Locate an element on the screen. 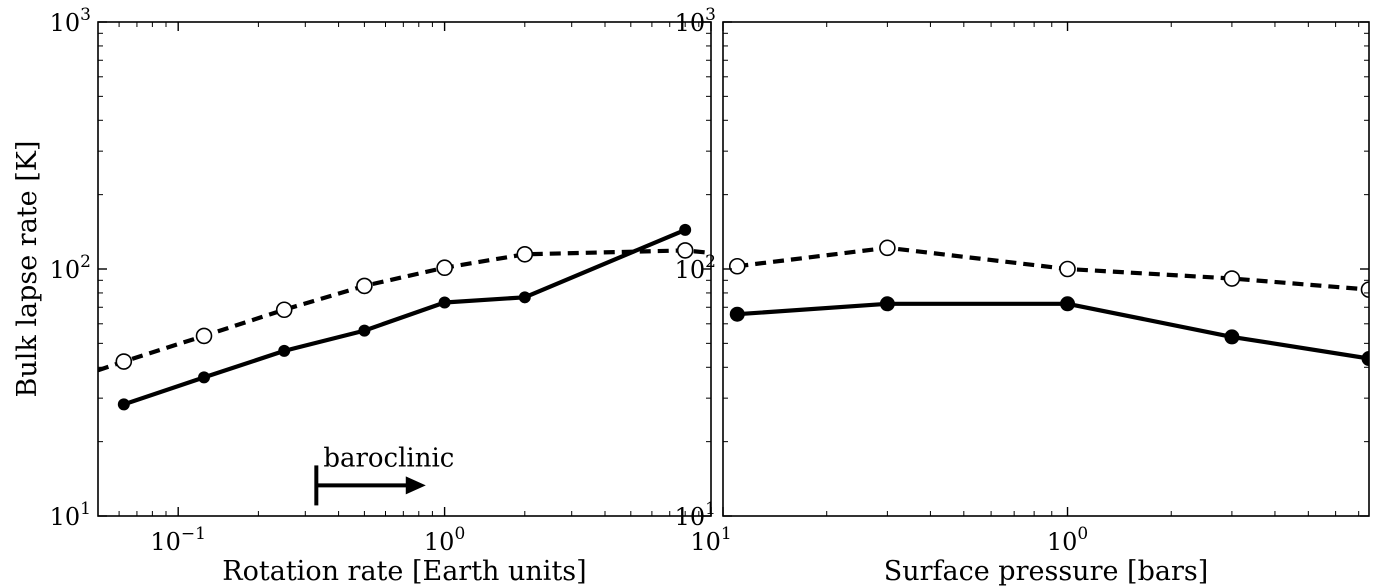 The width and height of the screenshot is (1379, 587). x-tick-label: 10⁻¹ is located at coordinates (178, 540).